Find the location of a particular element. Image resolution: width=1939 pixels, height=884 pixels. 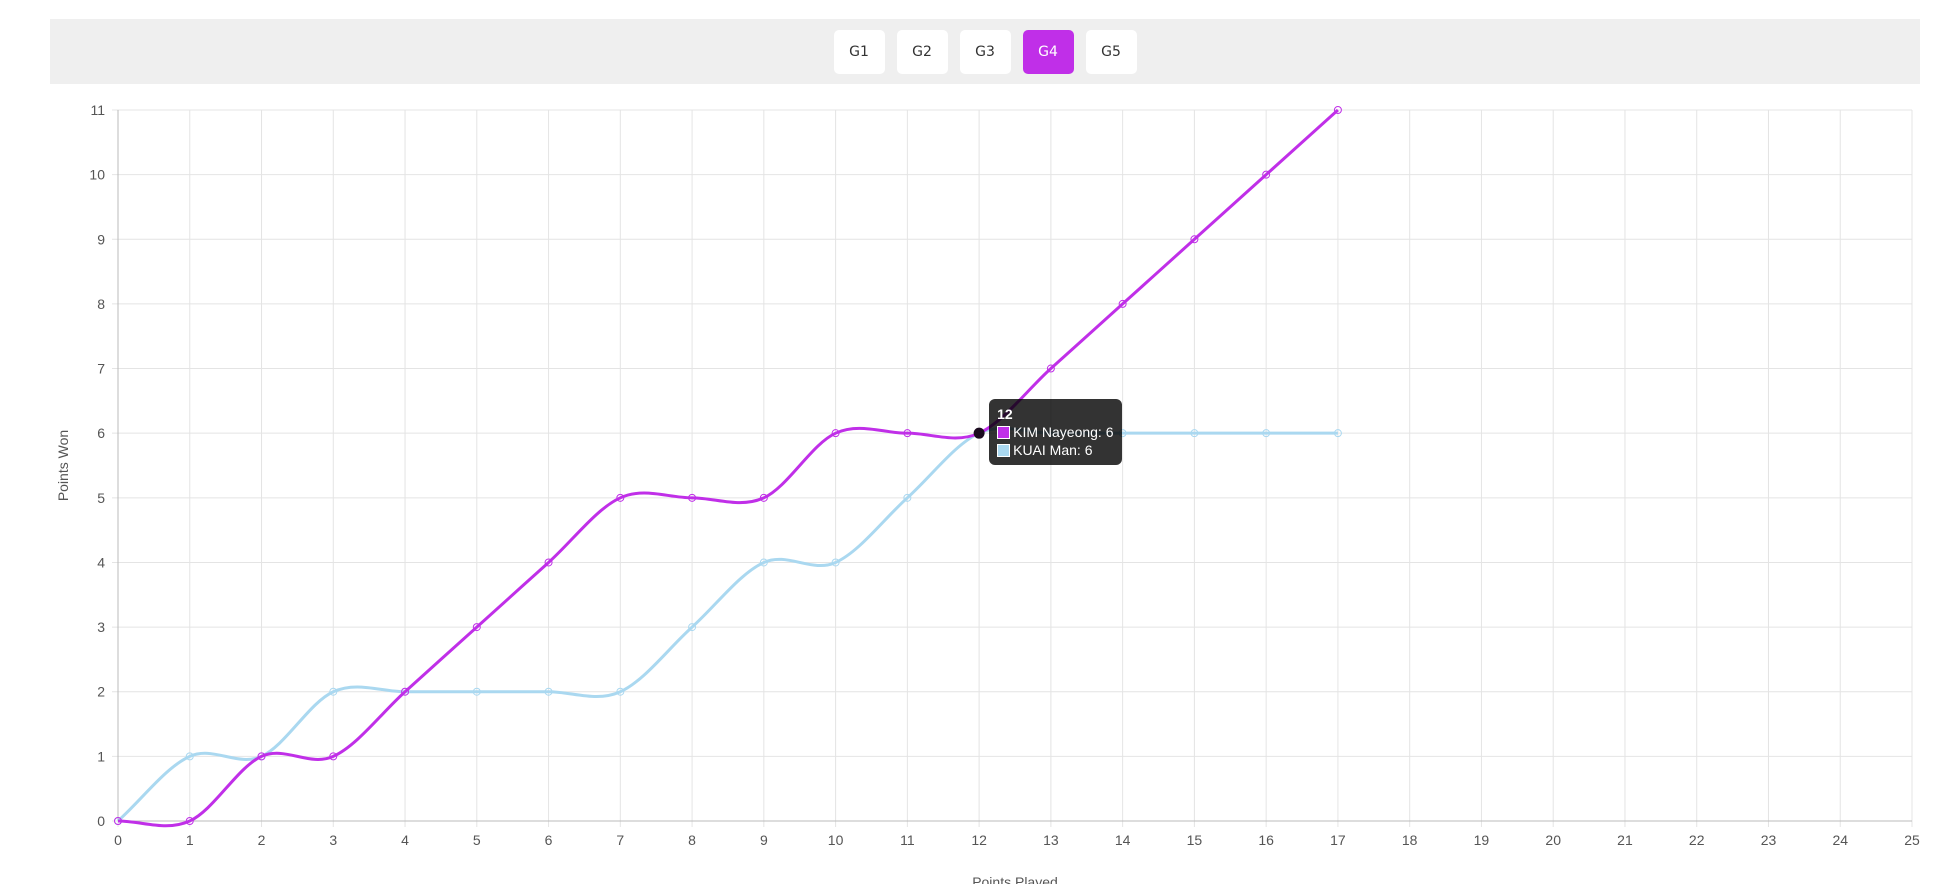

y-tick-label: 6 is located at coordinates (101, 433).